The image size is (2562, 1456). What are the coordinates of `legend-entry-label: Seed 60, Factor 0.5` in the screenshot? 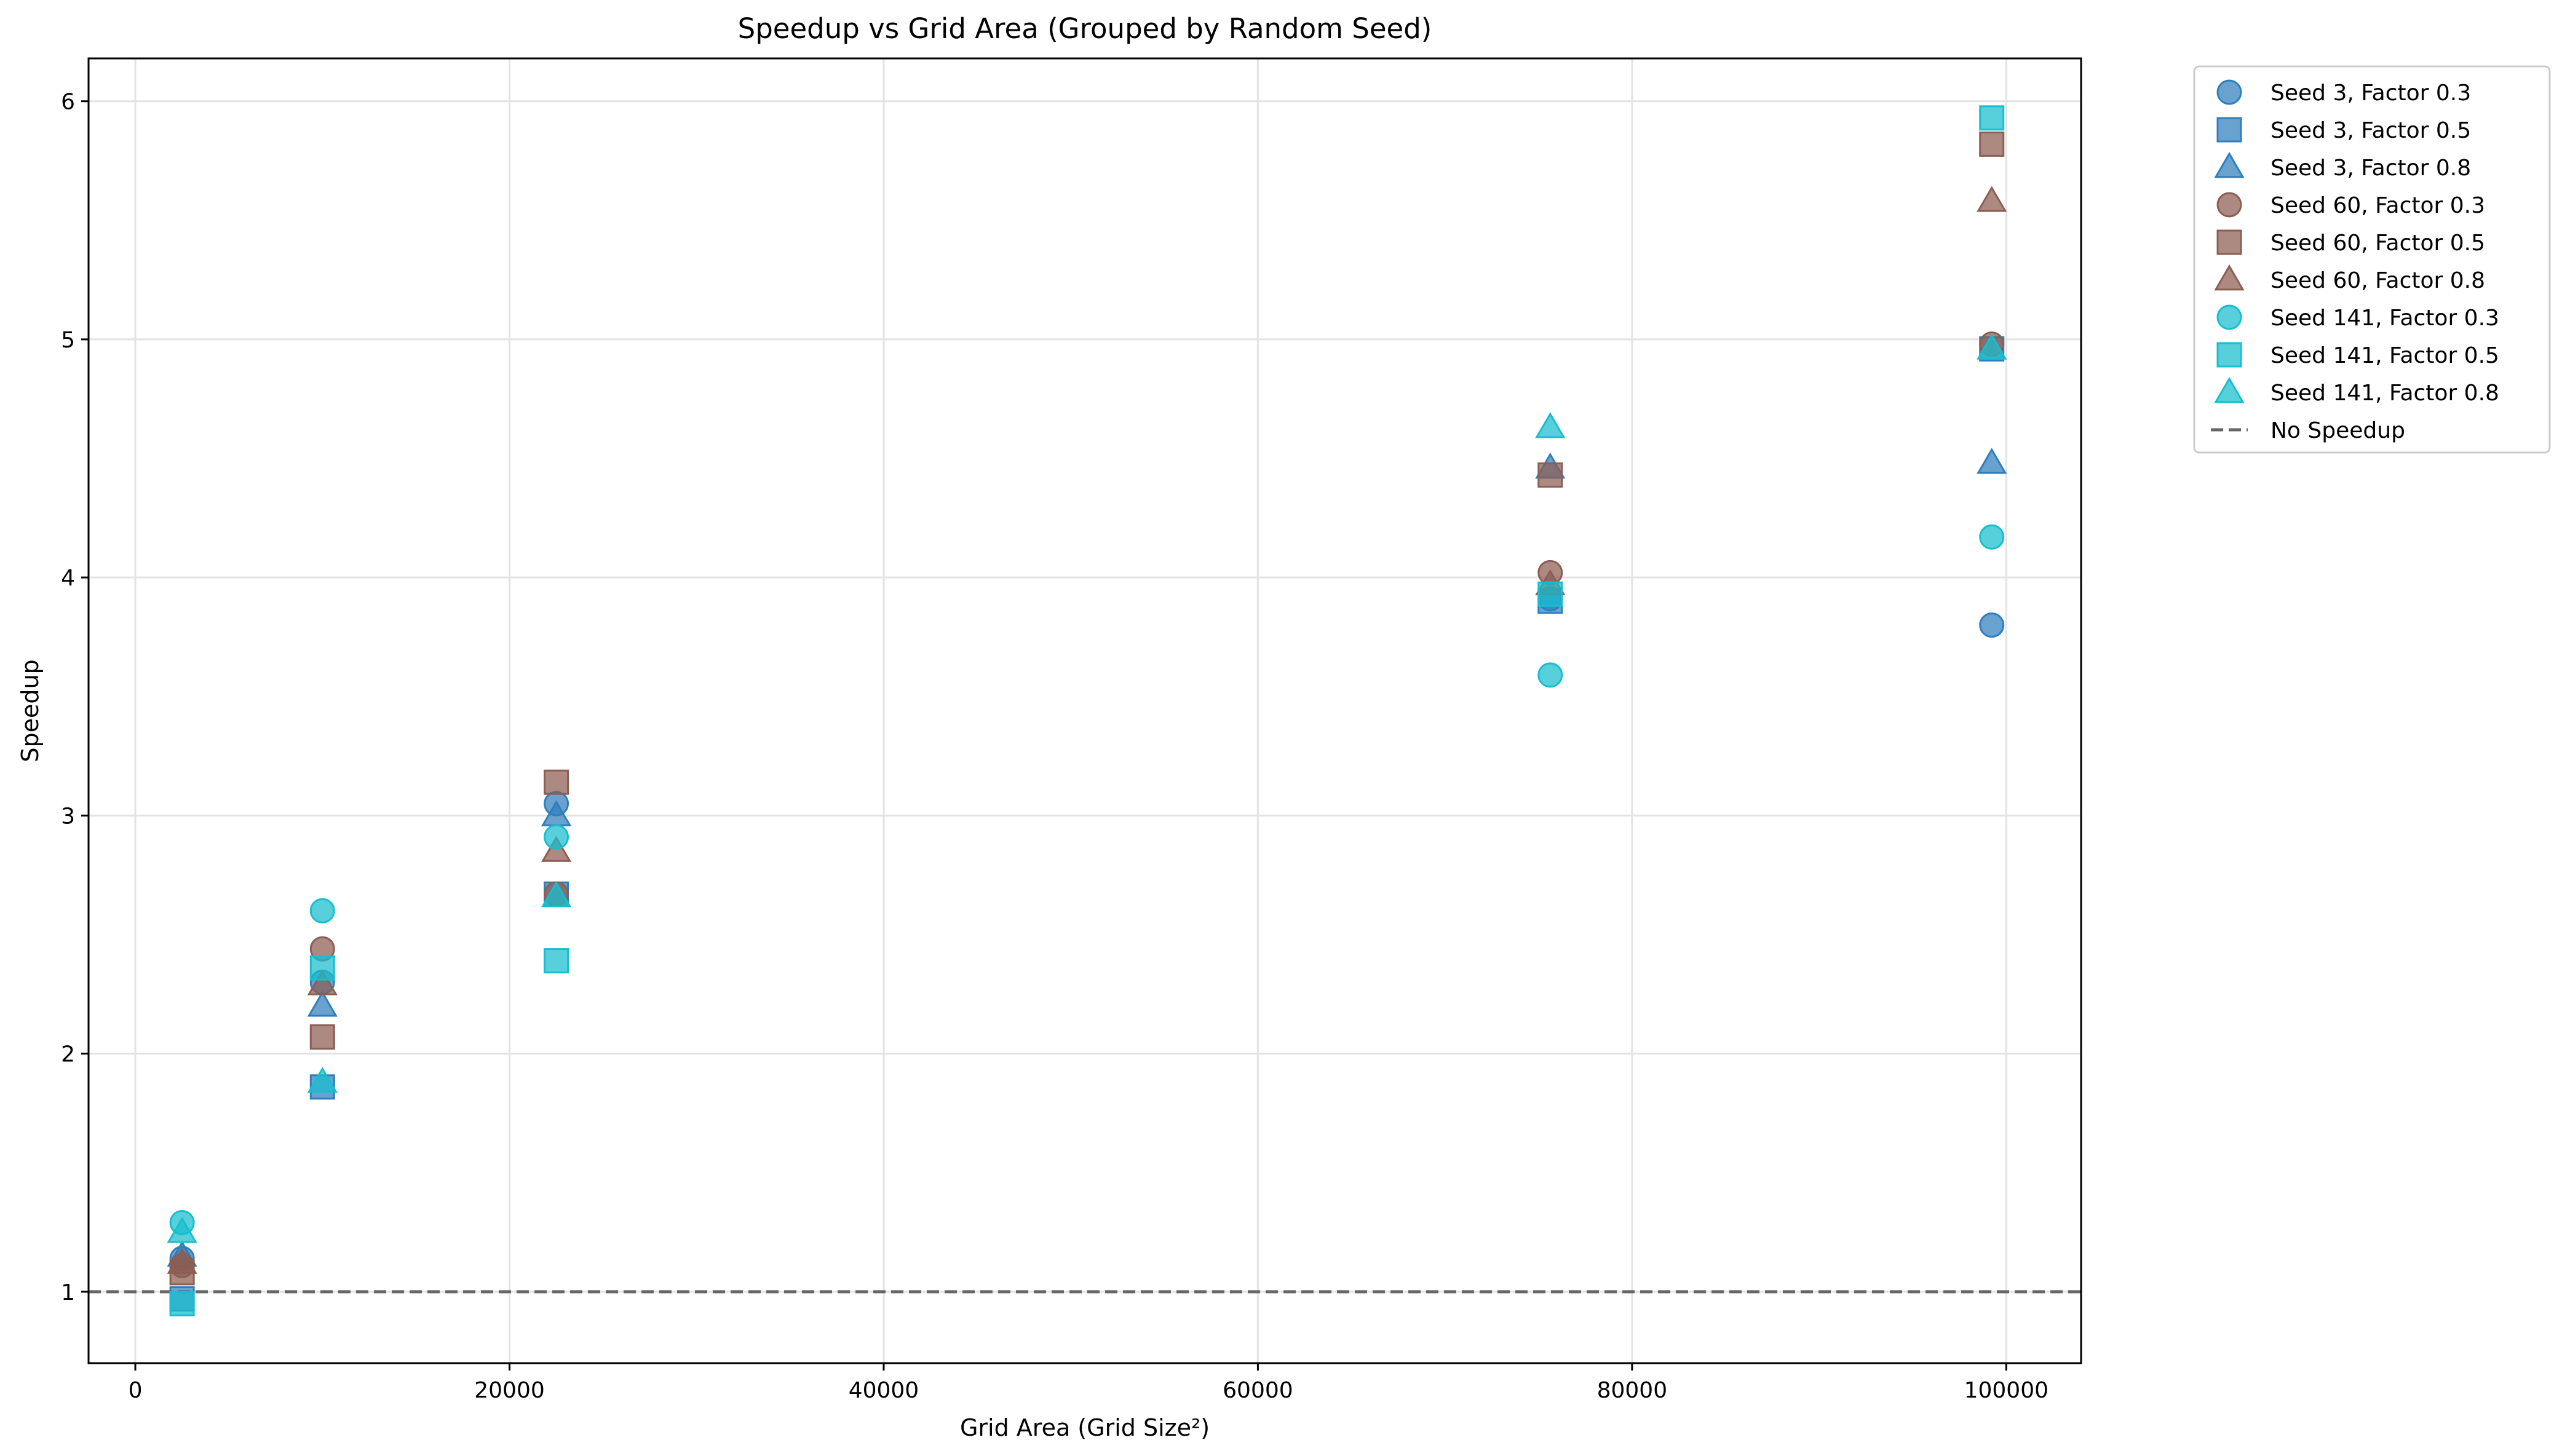 It's located at (2378, 244).